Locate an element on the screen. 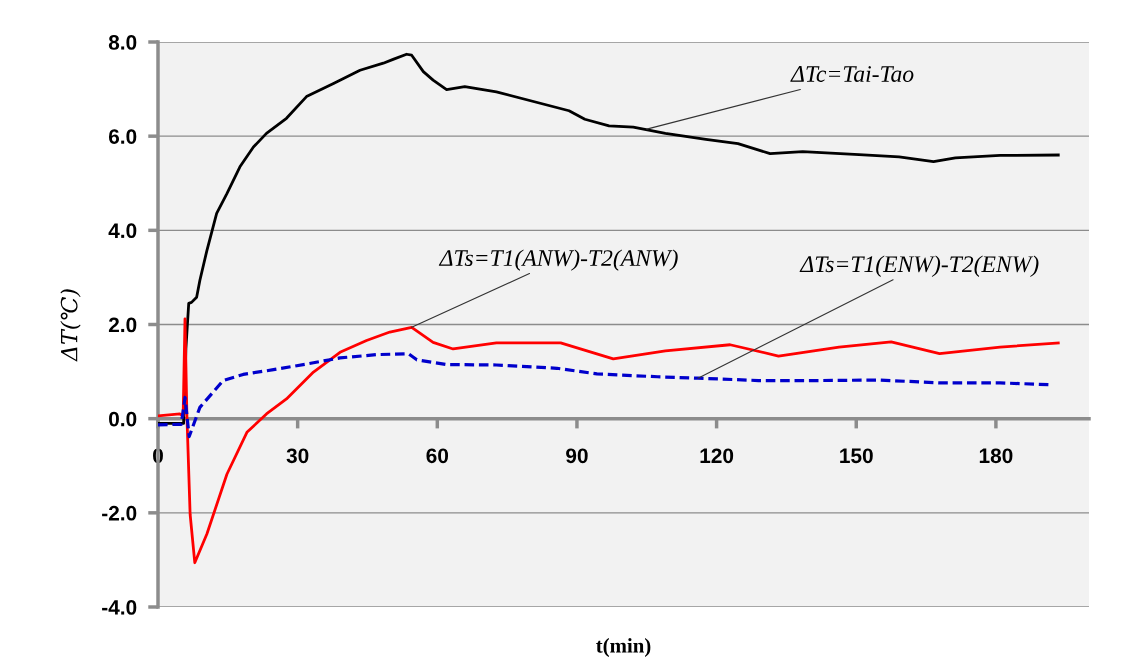 This screenshot has width=1136, height=662. x-tick-label: 60 is located at coordinates (437, 456).